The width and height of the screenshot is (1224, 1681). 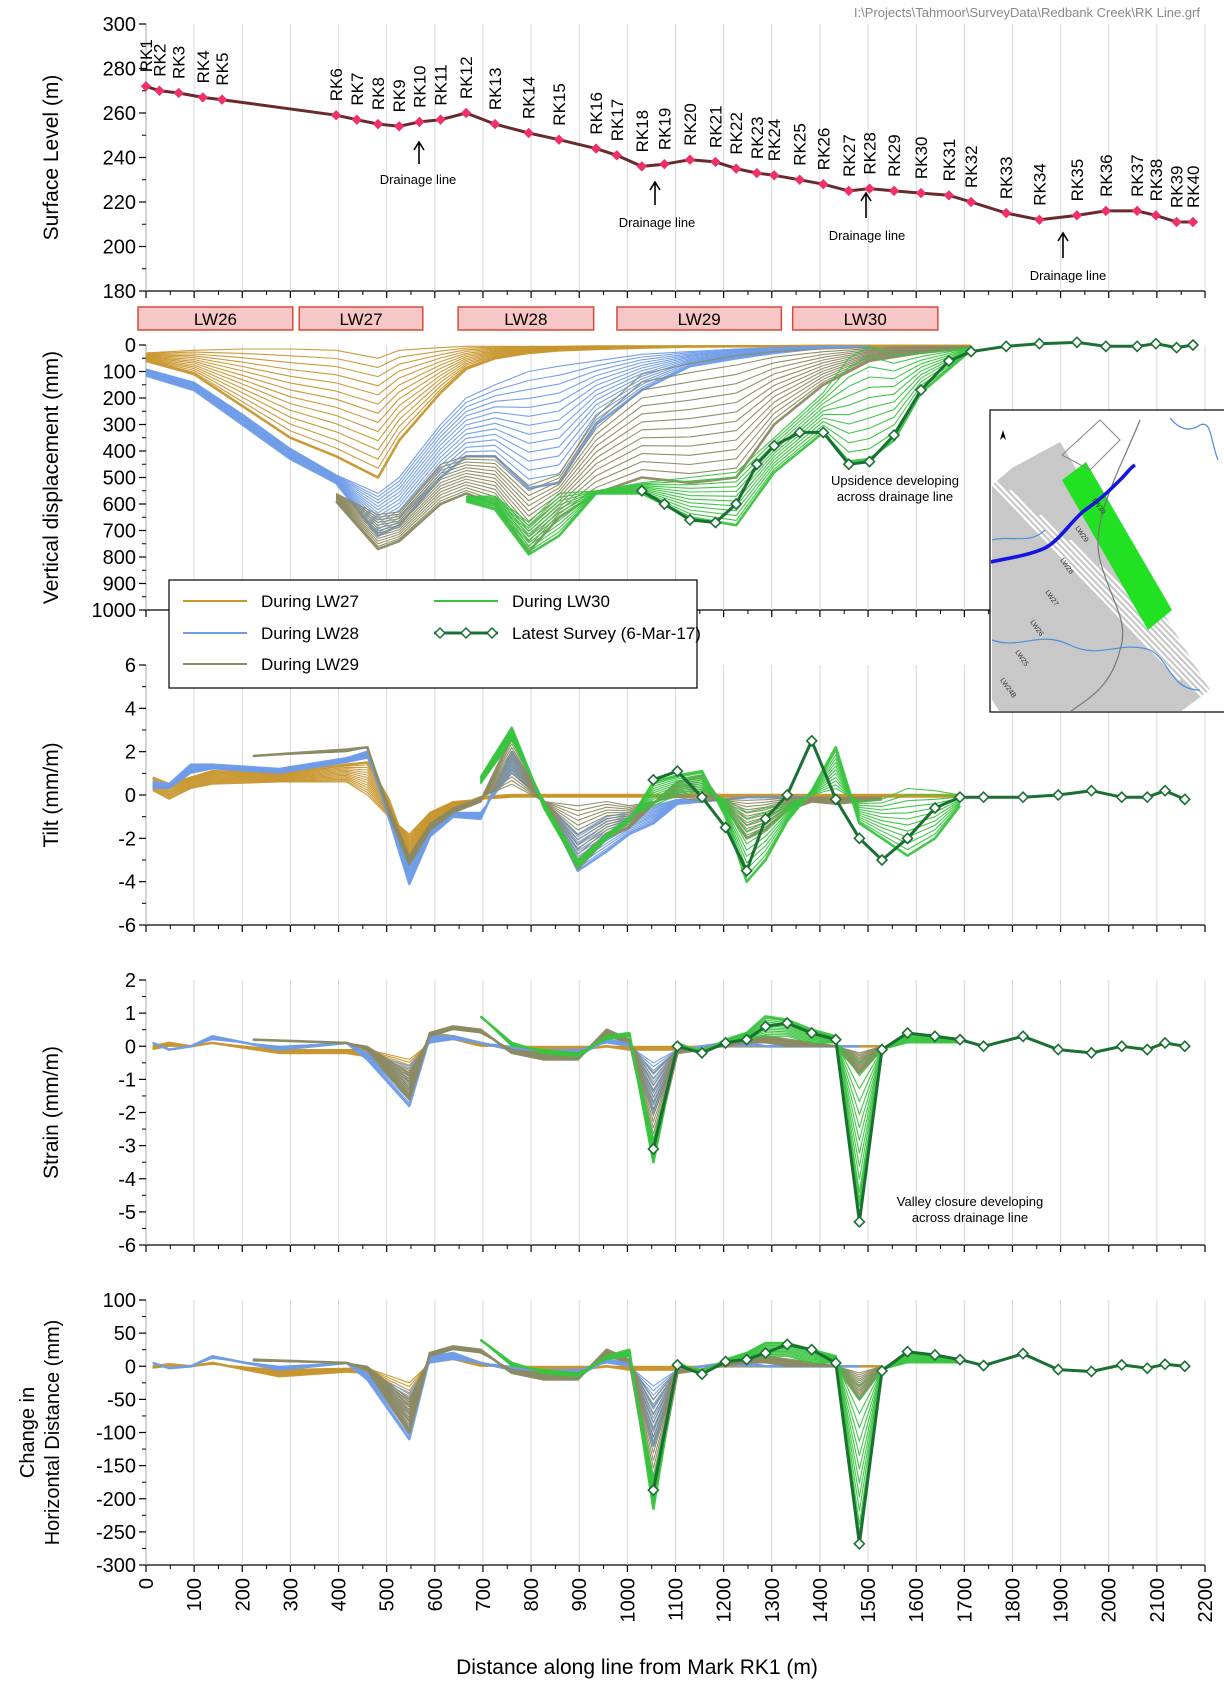 I want to click on x-tick-label: 2200, so click(x=1206, y=1600).